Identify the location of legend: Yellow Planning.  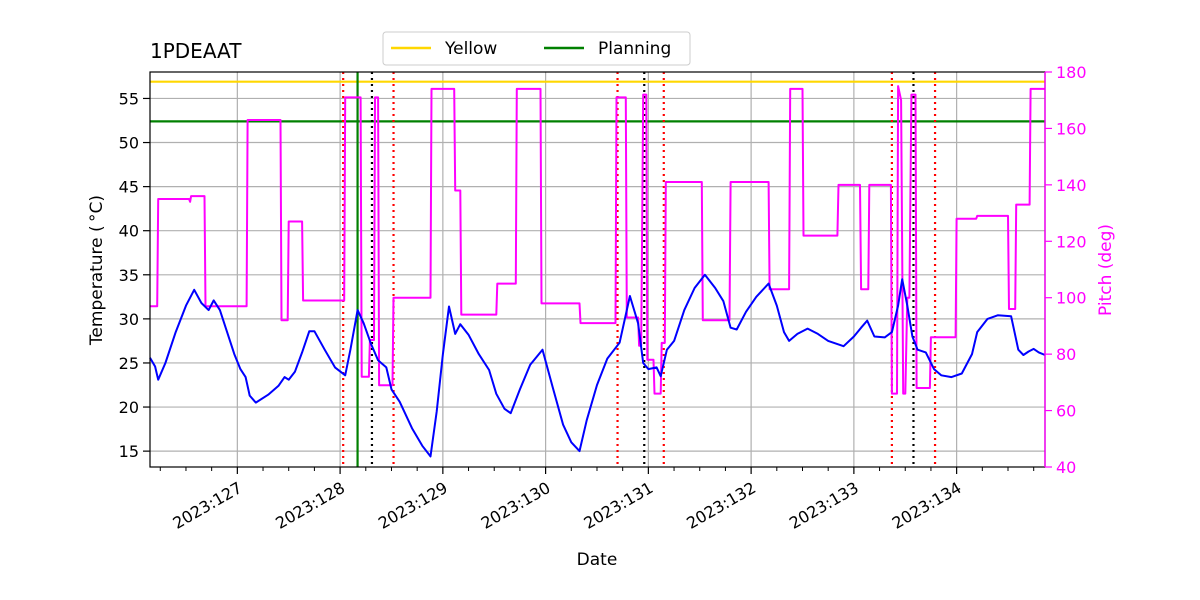
(536, 48).